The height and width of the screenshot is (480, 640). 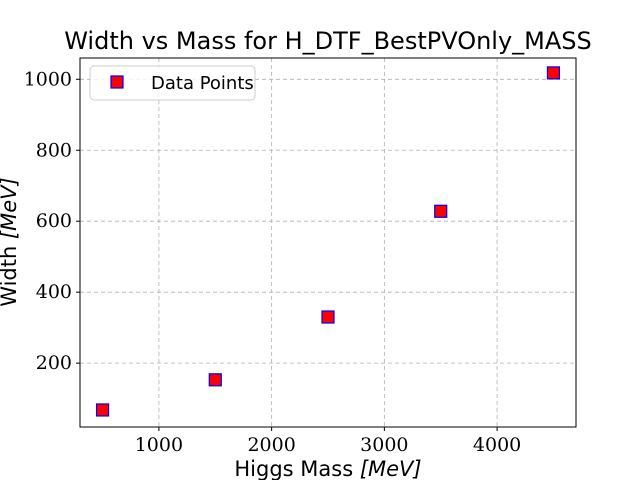 I want to click on x-axis-label-text: Higgs Mass, so click(x=296, y=468).